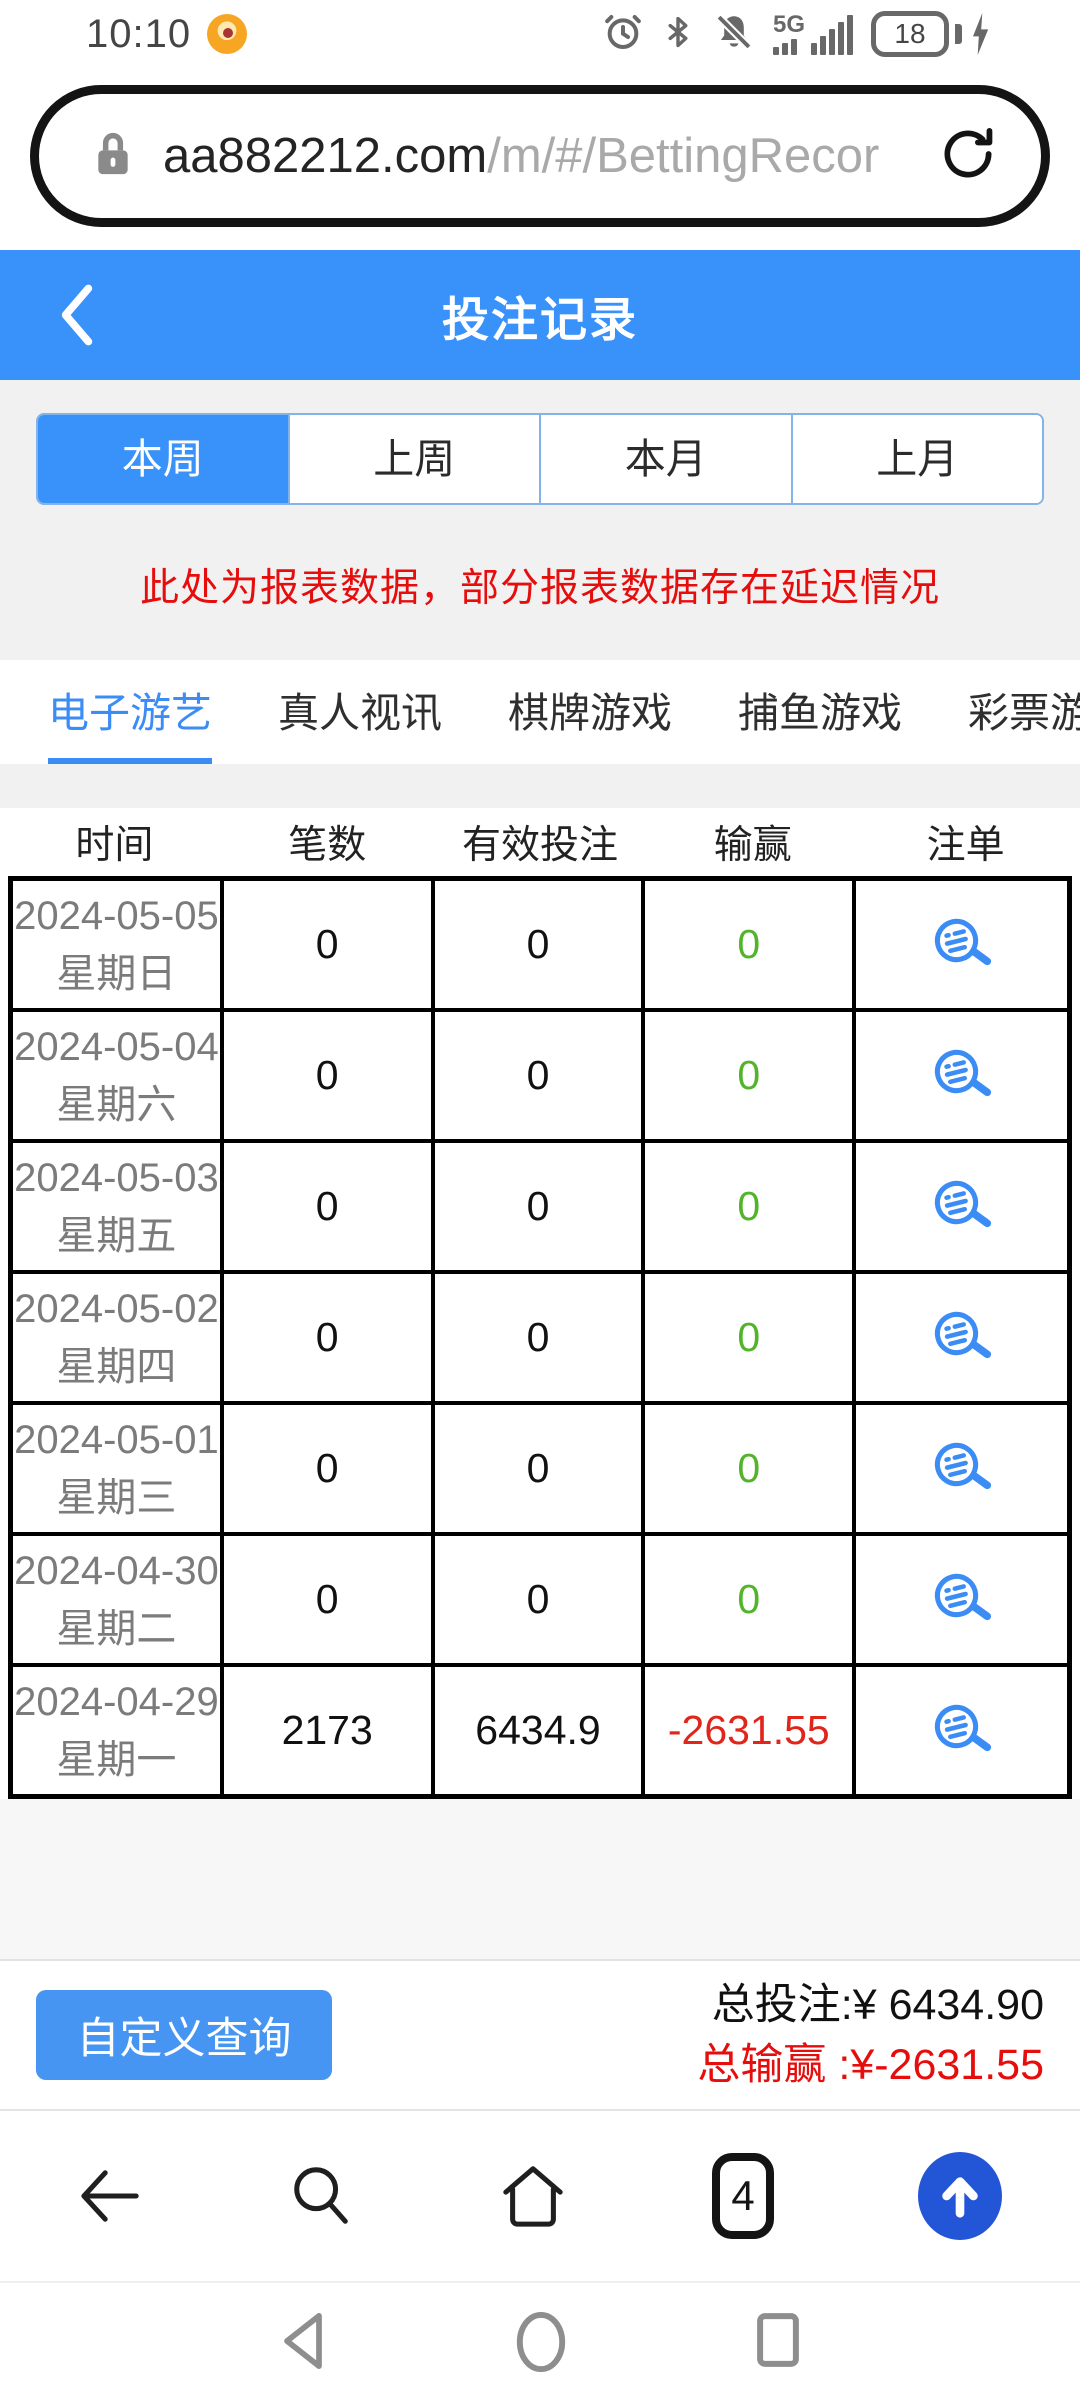 Image resolution: width=1080 pixels, height=2400 pixels. Describe the element at coordinates (590, 713) in the screenshot. I see `tab-board-games: 棋牌游戏` at that location.